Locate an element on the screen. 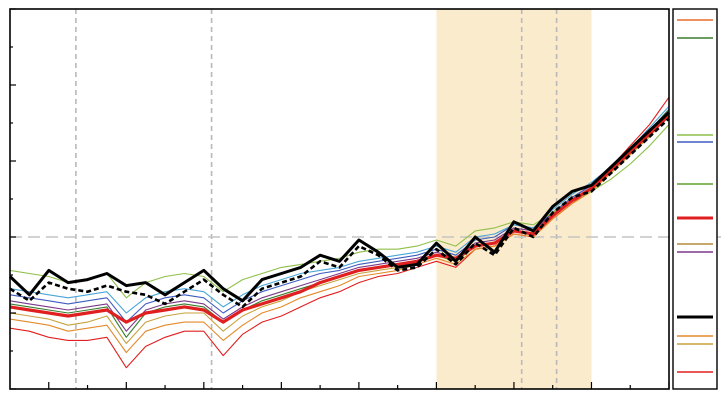 This screenshot has height=400, width=721. legend-box is located at coordinates (695, 199).